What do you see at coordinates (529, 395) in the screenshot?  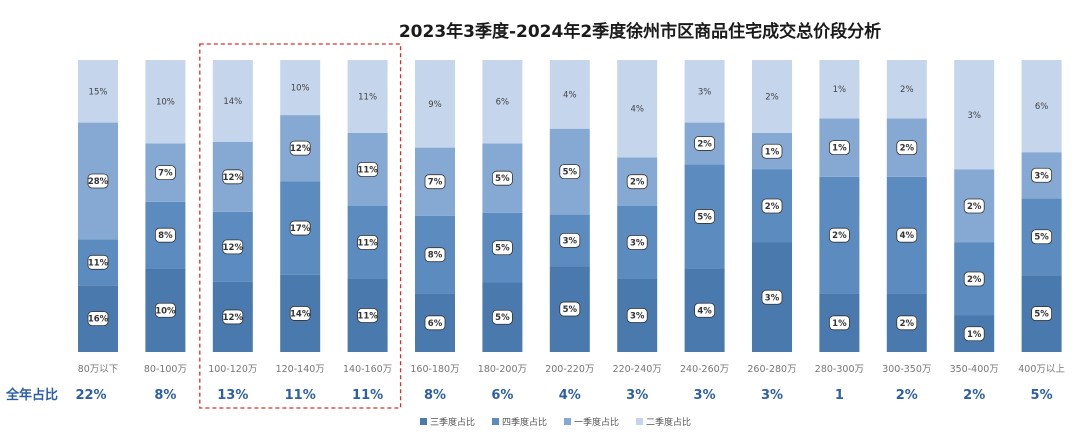 I see `annual-share-row: 全年占比 22% 8% 13% 11% 11% 8% 6% 4% 3% 3% 3% 1 2% 2% 5%` at bounding box center [529, 395].